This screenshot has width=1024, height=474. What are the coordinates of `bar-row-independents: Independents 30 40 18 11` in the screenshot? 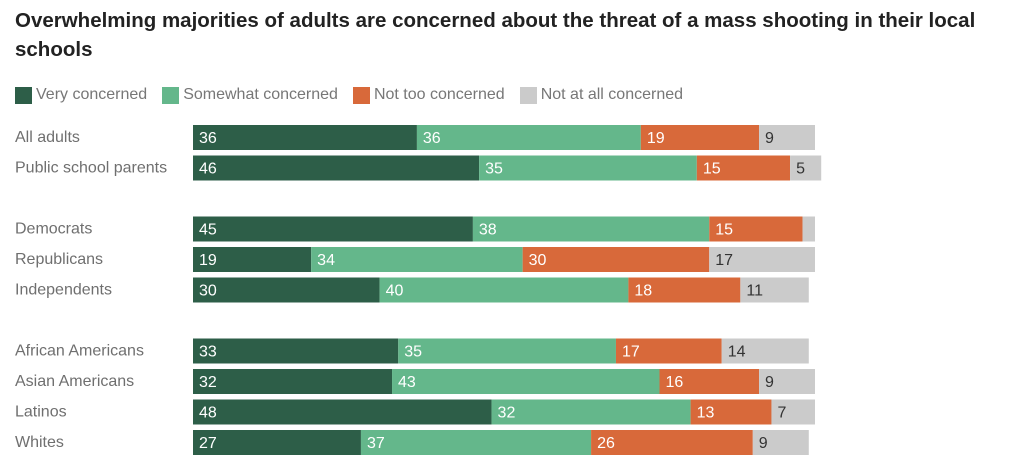 It's located at (412, 290).